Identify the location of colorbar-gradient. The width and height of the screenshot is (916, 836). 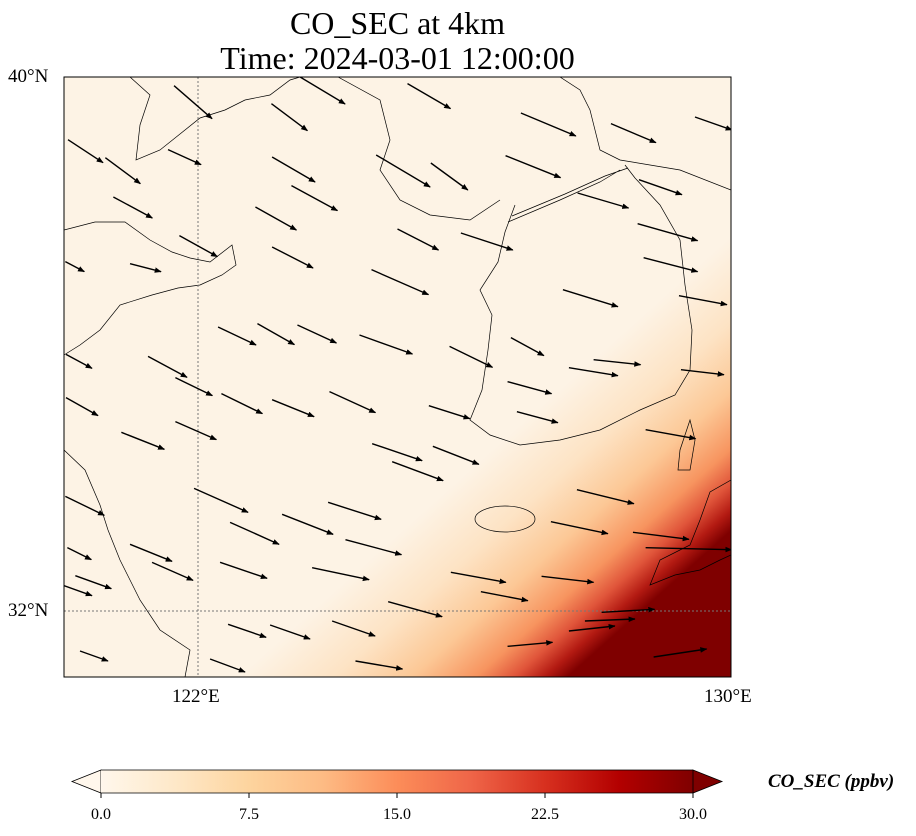
(397, 781).